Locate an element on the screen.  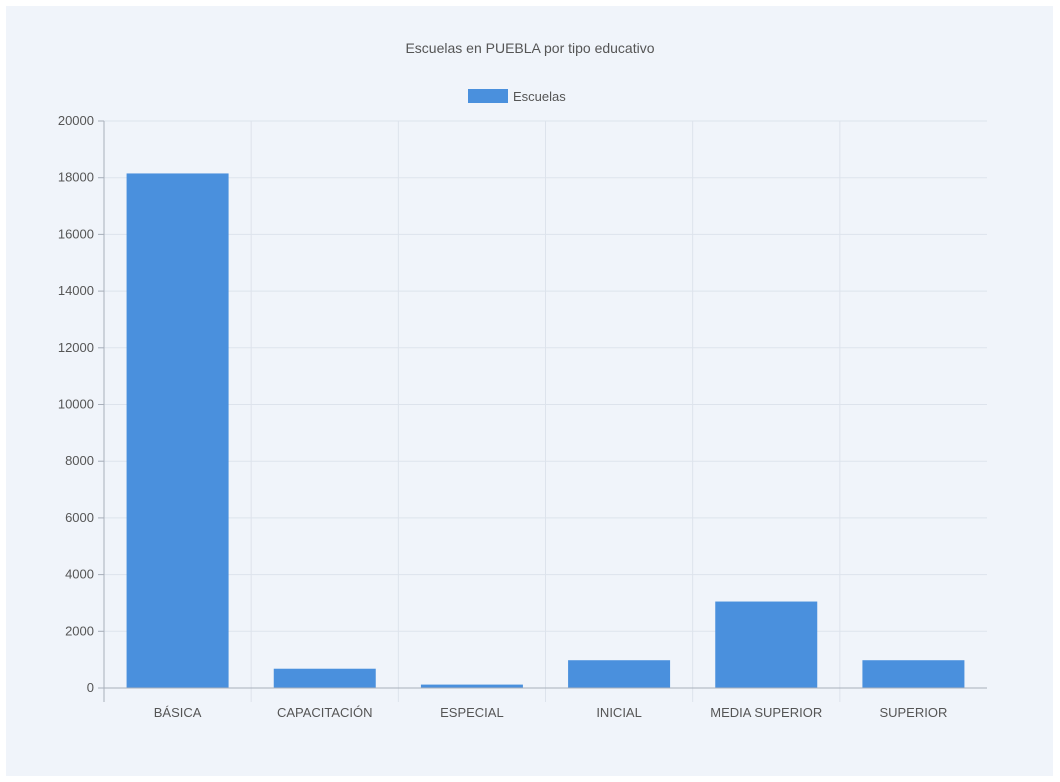
y-tick-label: 0 is located at coordinates (90, 687).